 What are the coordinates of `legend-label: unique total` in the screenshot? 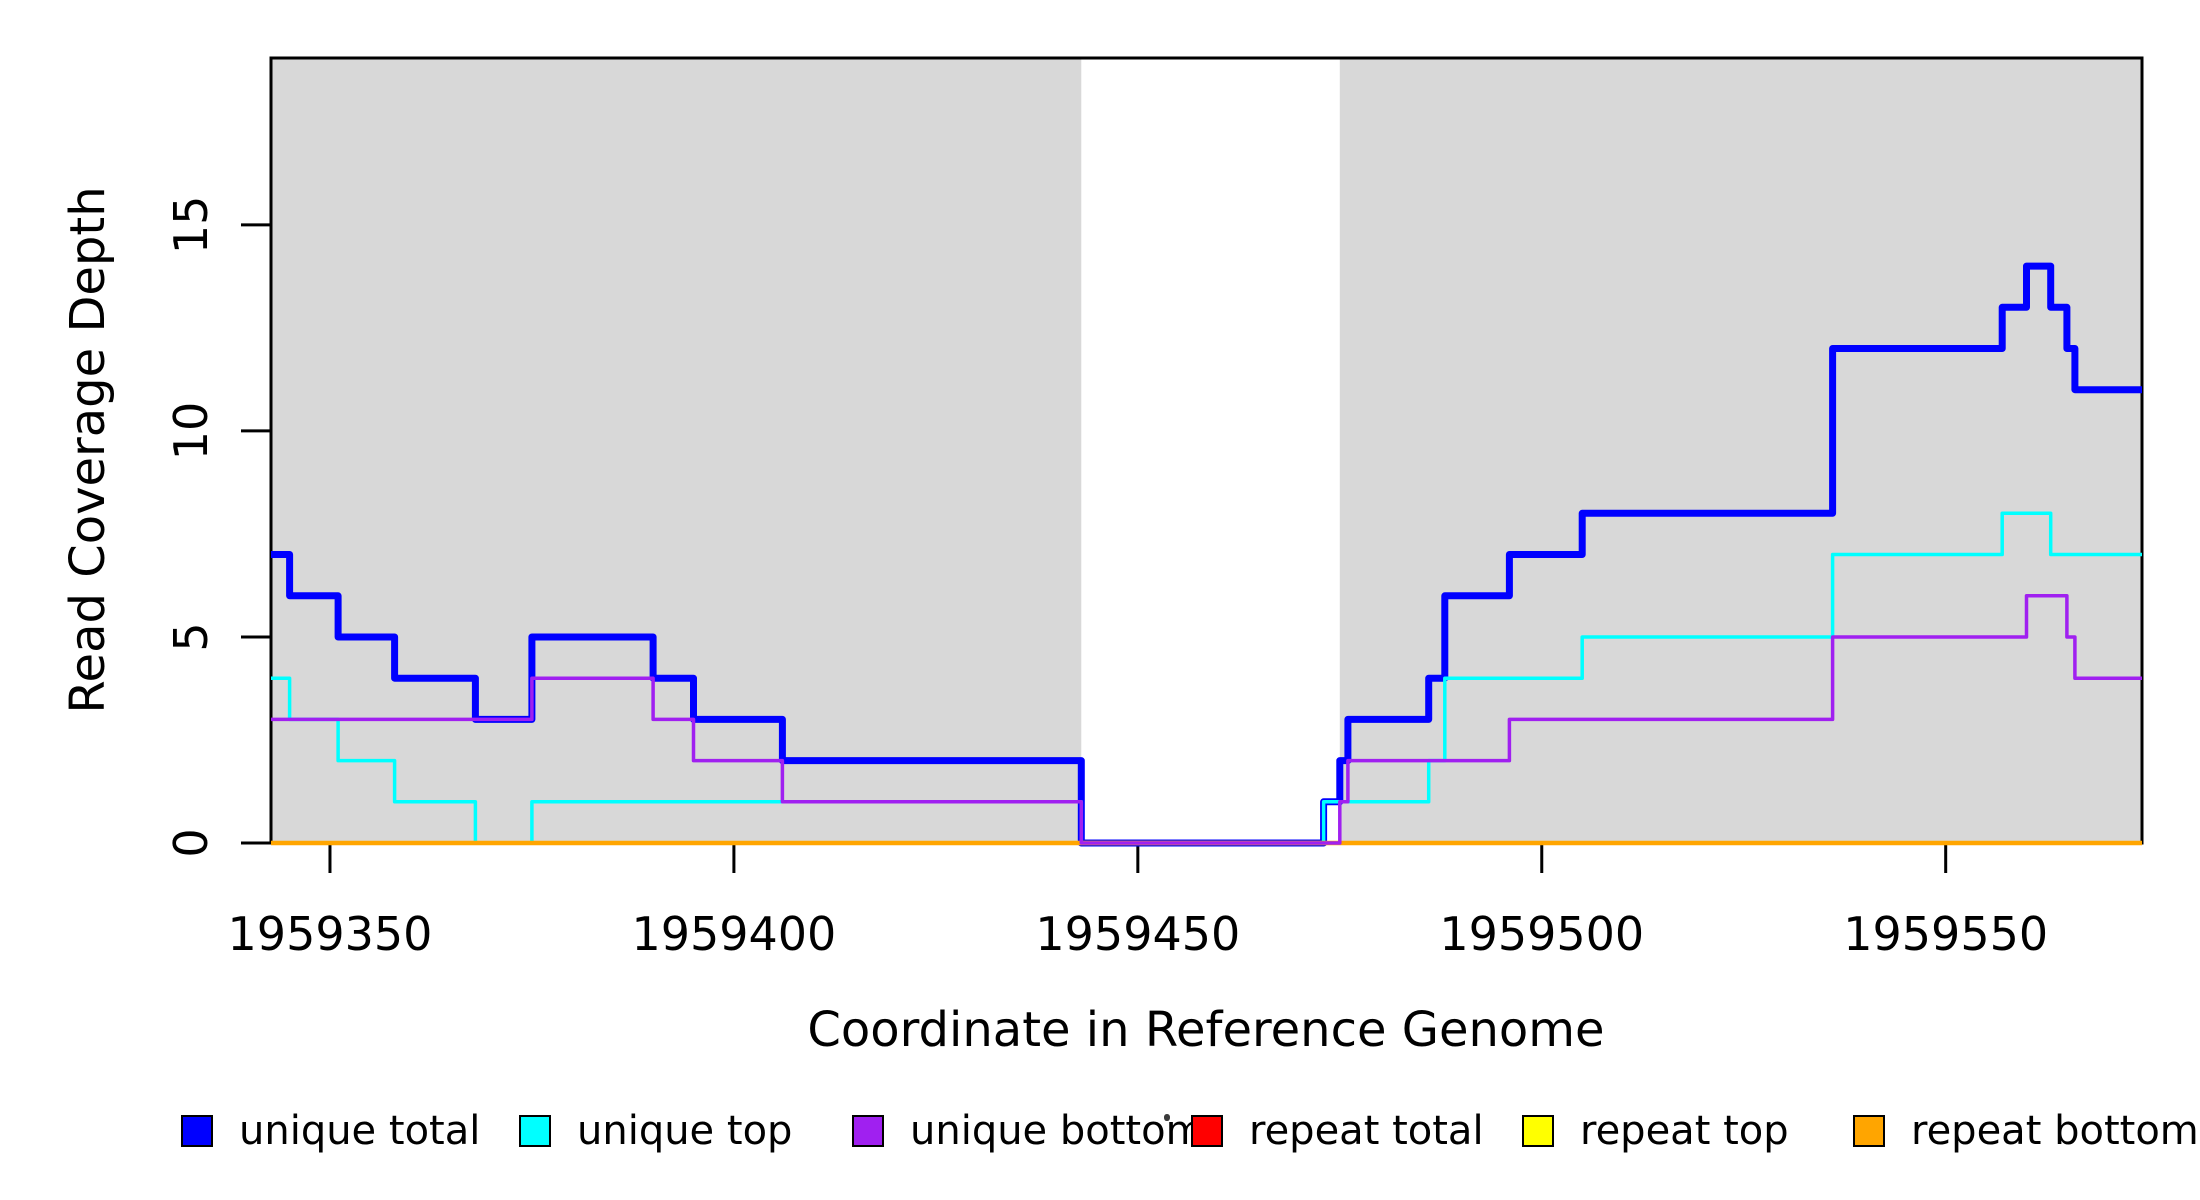 It's located at (360, 1131).